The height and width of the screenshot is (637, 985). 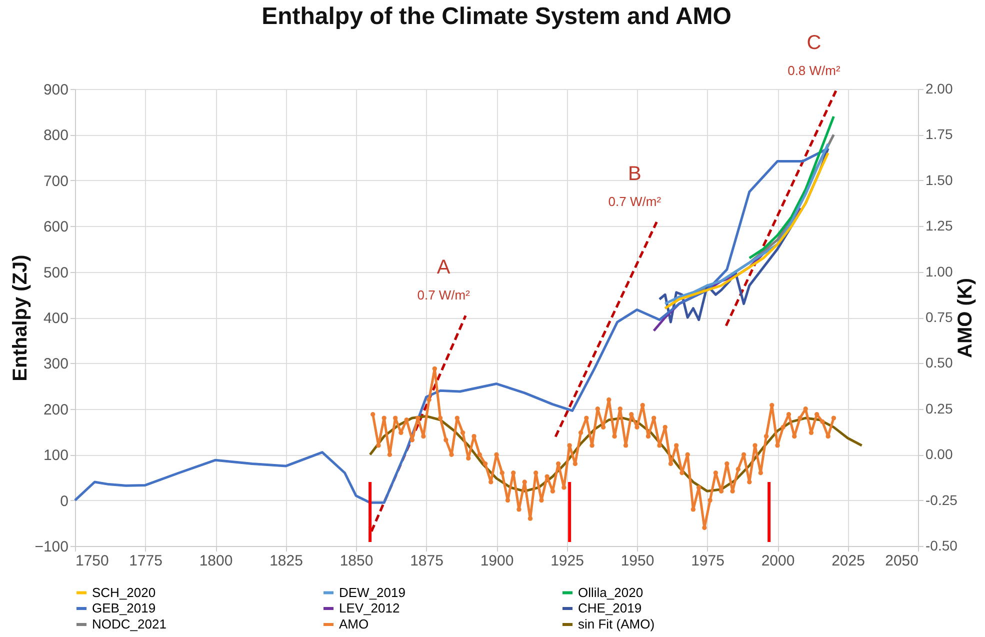 What do you see at coordinates (610, 608) in the screenshot?
I see `legend-label: CHE_2019` at bounding box center [610, 608].